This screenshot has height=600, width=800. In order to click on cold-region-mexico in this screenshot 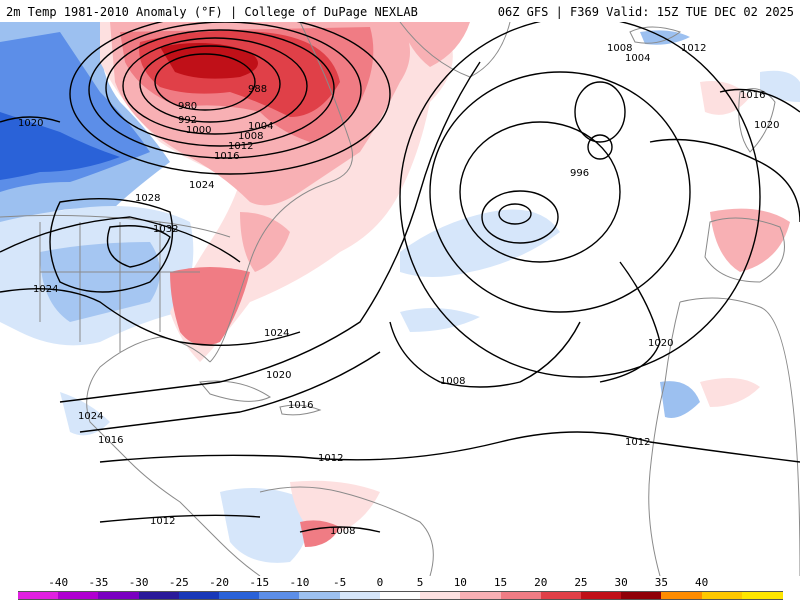, I will do `click(85, 414)`.